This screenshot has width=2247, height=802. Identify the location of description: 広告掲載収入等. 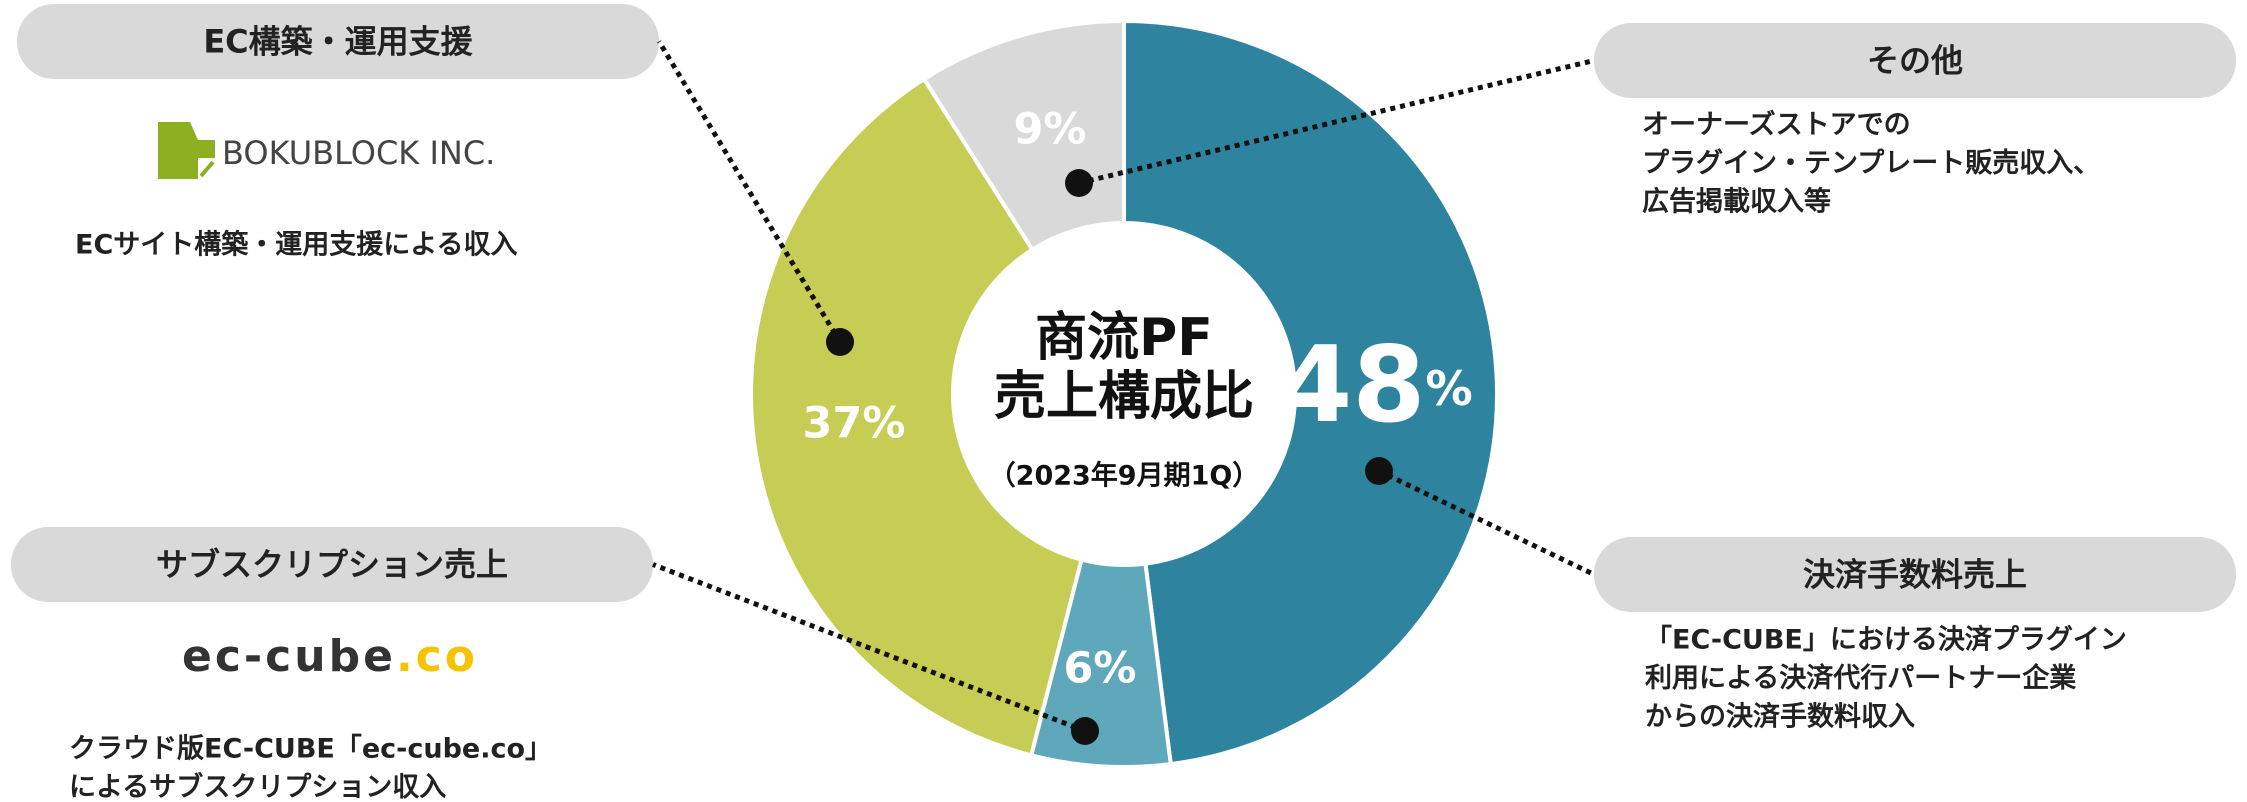
(1736, 202).